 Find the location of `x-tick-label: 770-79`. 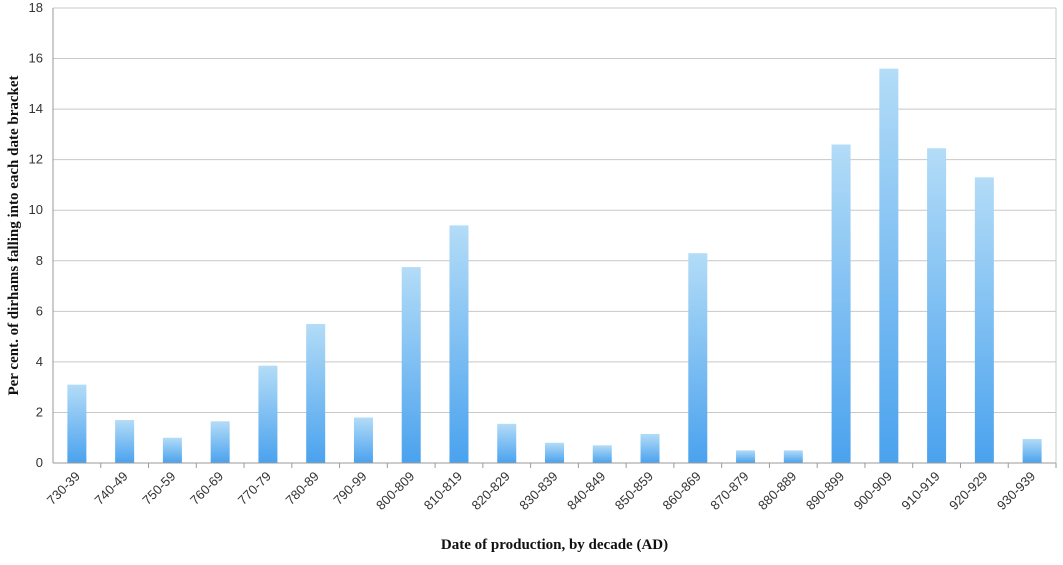

x-tick-label: 770-79 is located at coordinates (254, 488).